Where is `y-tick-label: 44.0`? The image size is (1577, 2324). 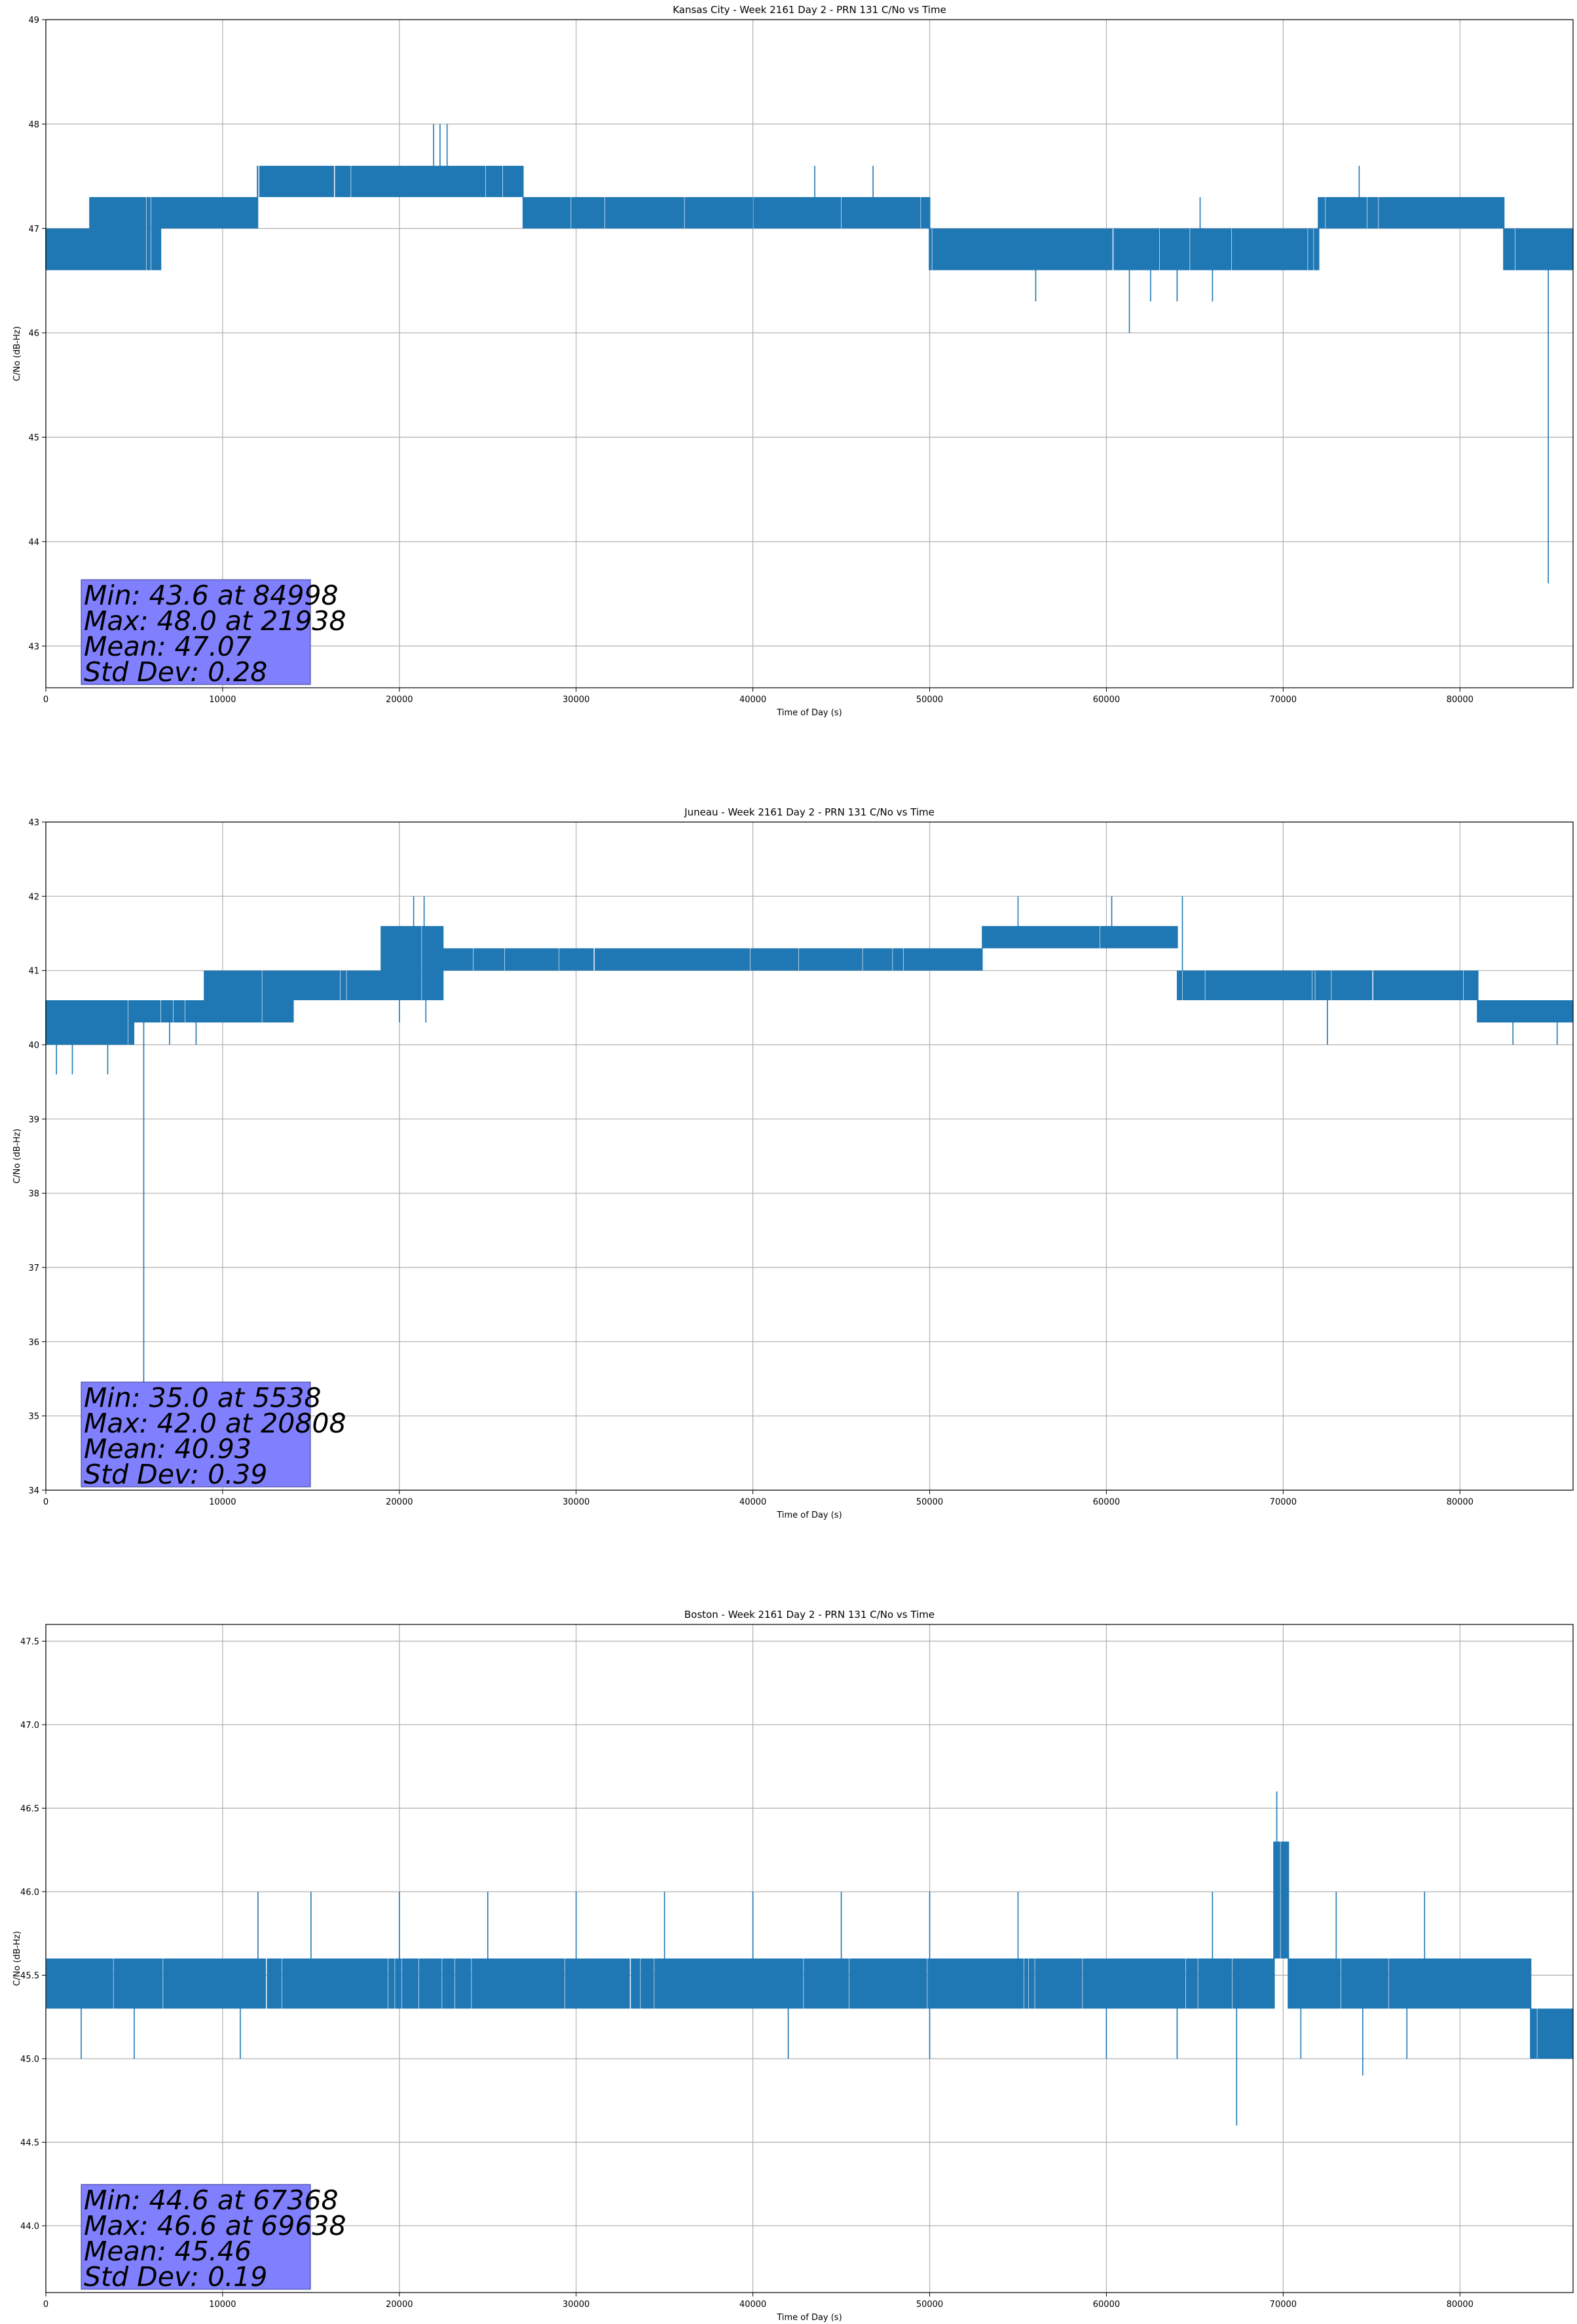 y-tick-label: 44.0 is located at coordinates (29, 2227).